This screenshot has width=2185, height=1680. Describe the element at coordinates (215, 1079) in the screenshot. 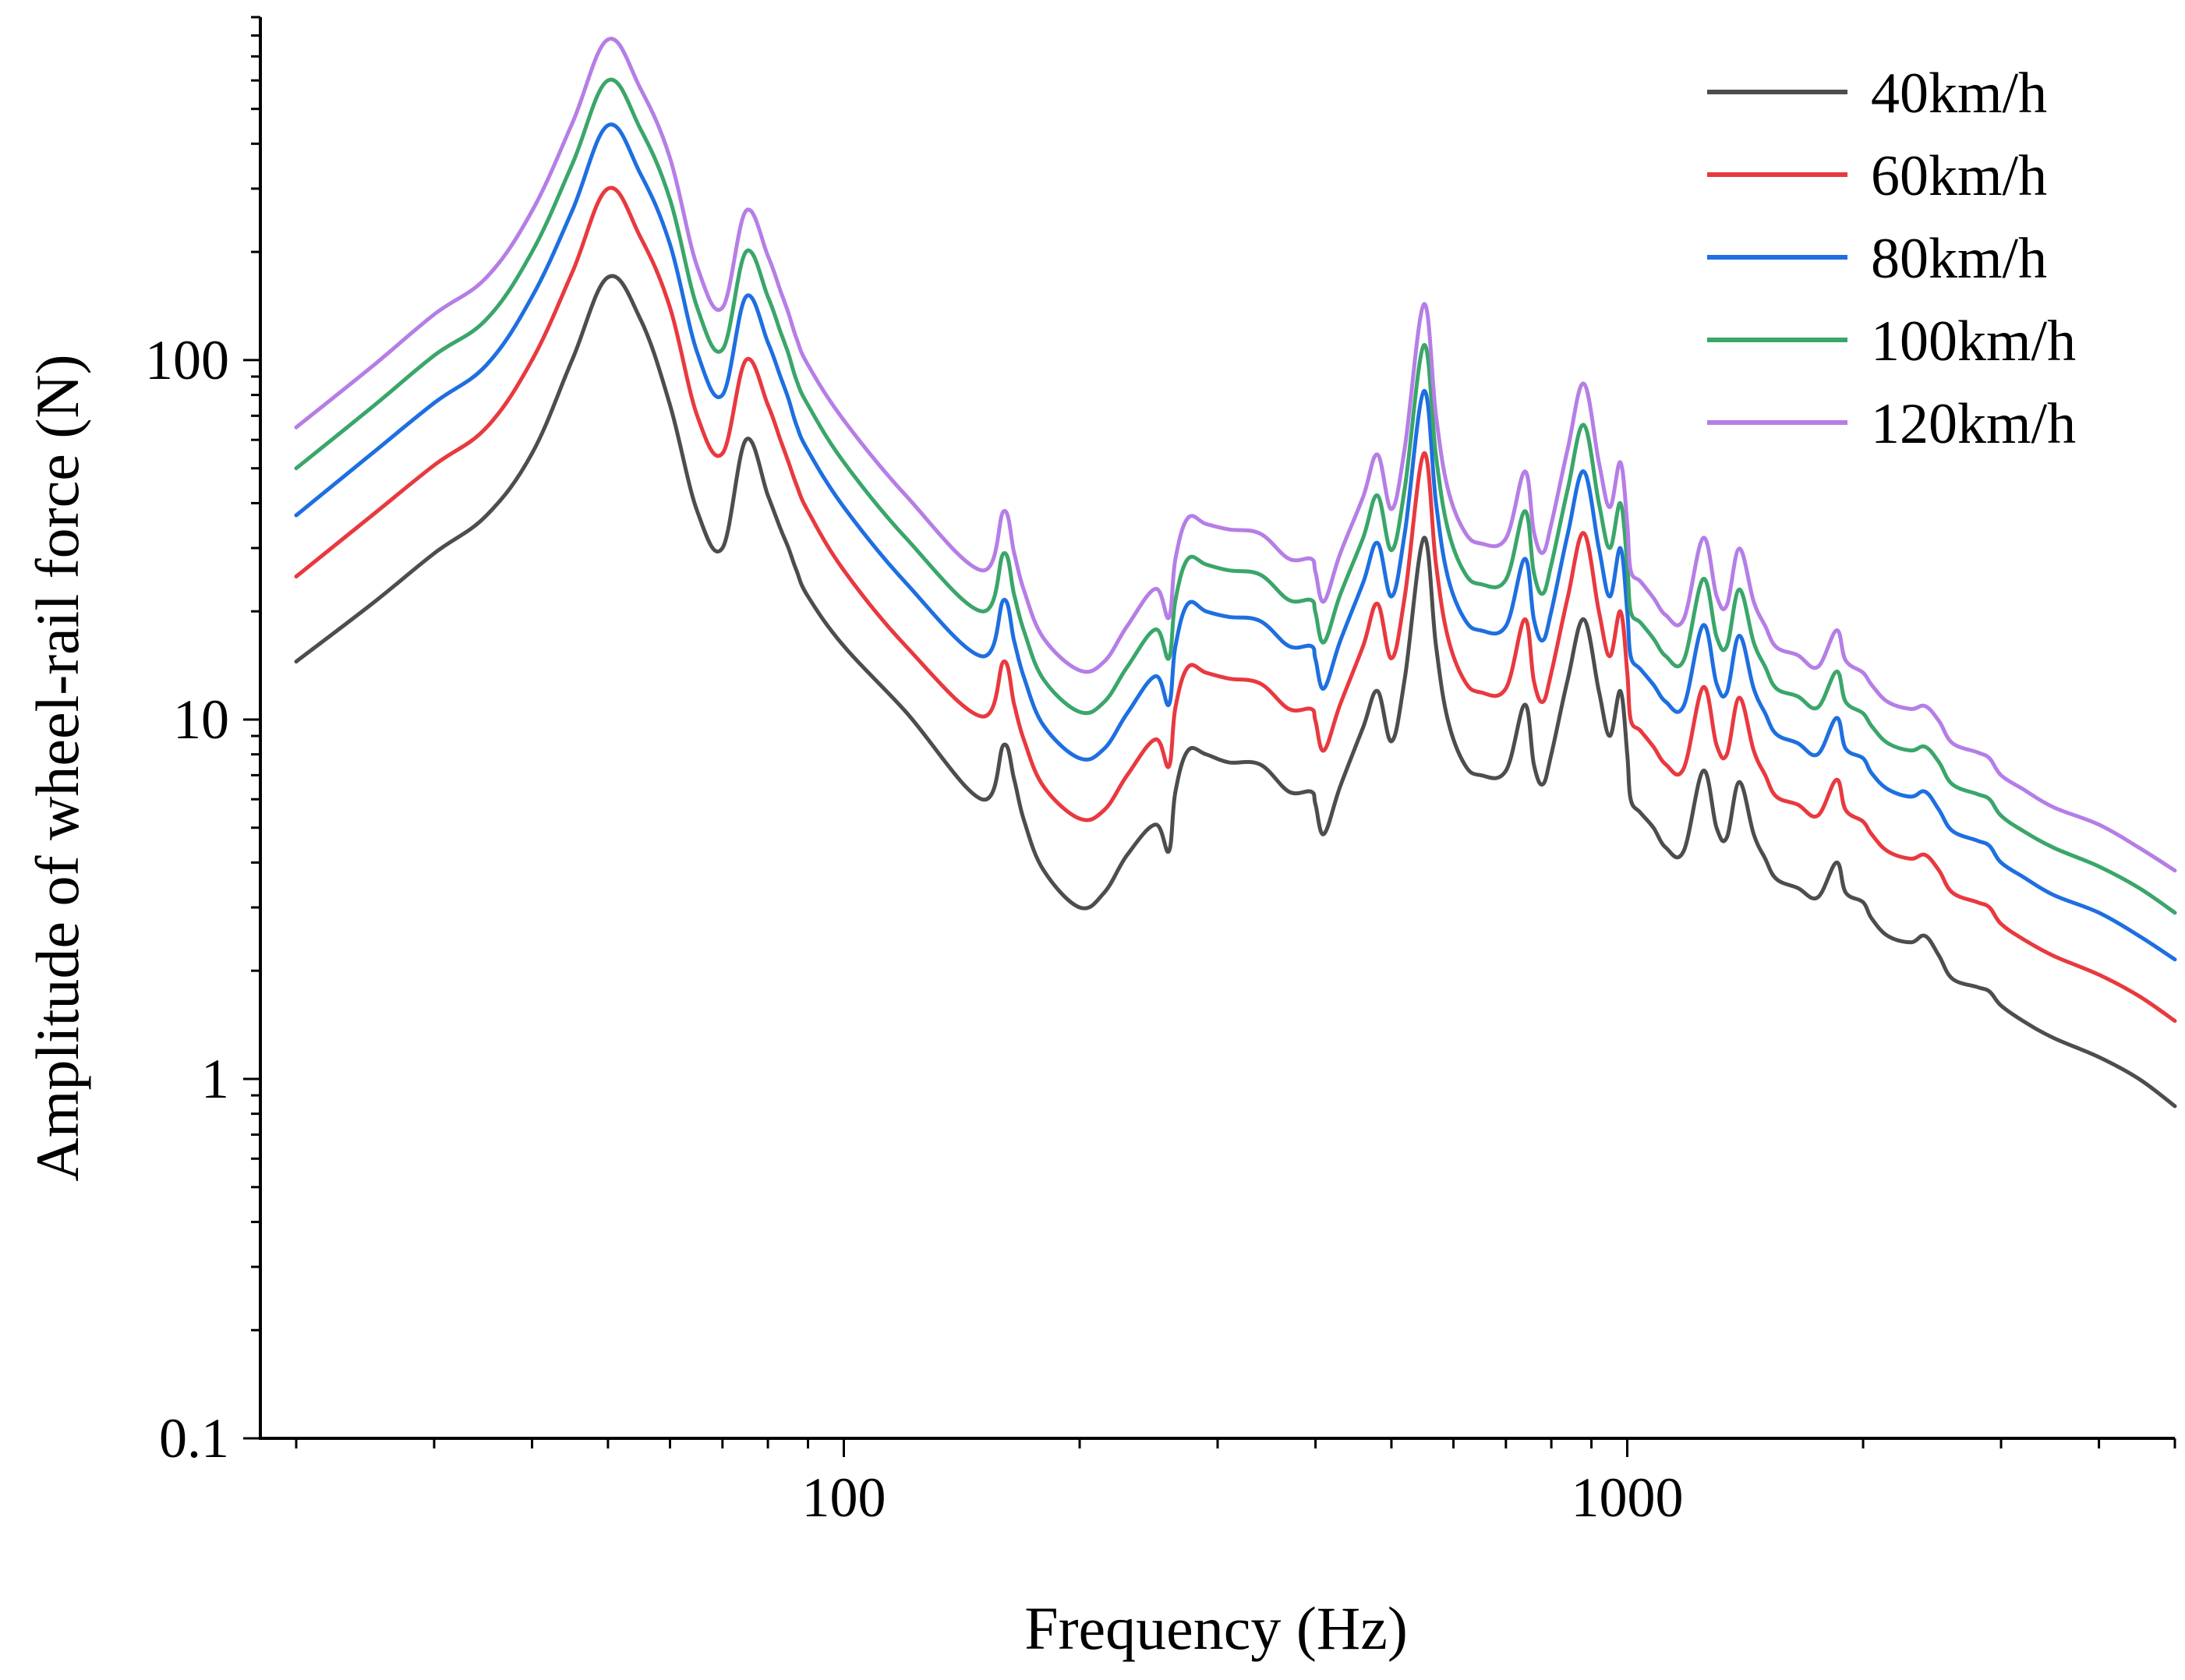

I see `y-tick-label: 1` at that location.